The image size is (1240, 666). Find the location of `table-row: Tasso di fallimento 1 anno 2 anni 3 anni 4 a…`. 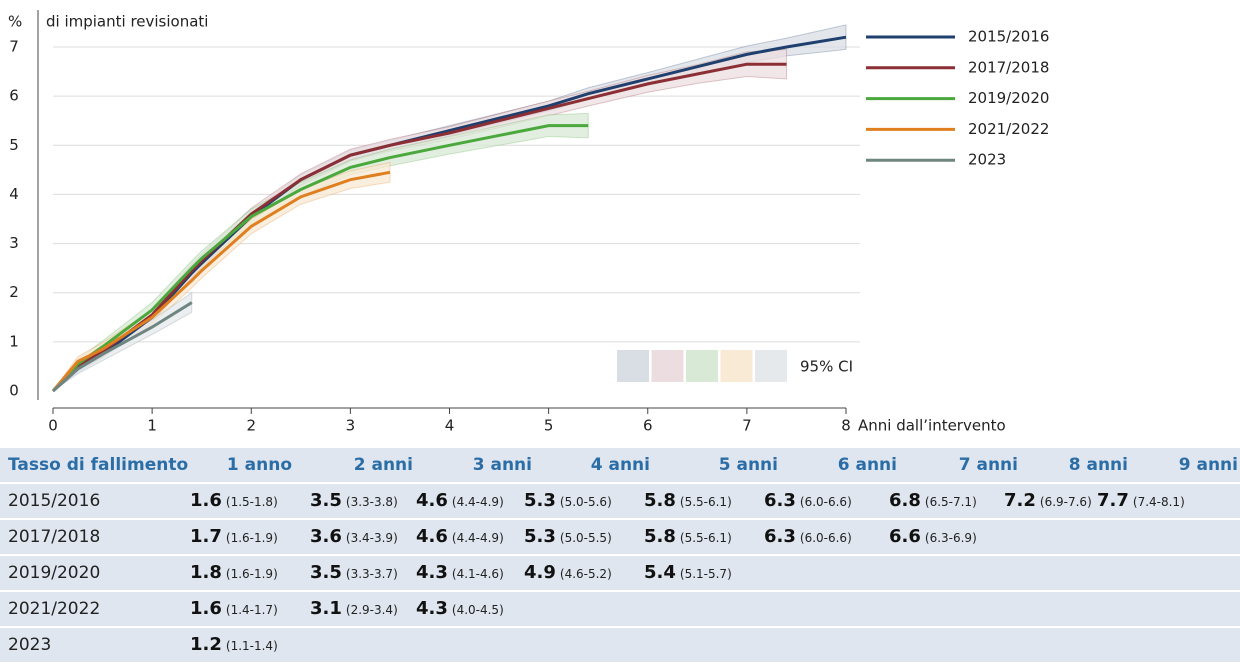

table-row: Tasso di fallimento 1 anno 2 anni 3 anni 4 a… is located at coordinates (620, 465).